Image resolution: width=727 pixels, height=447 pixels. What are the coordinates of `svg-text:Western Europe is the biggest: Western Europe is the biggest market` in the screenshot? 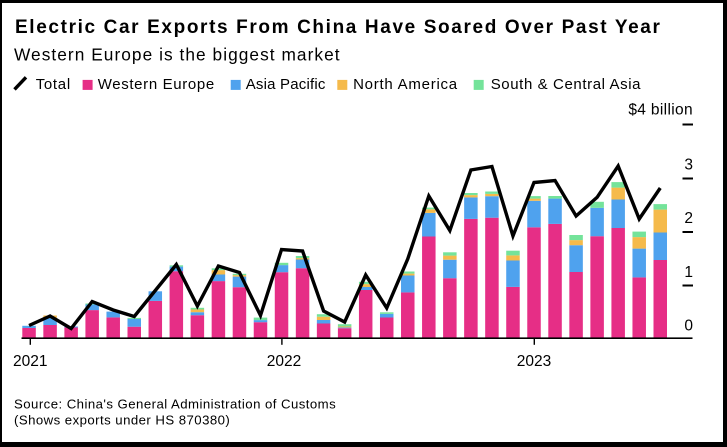 It's located at (177, 55).